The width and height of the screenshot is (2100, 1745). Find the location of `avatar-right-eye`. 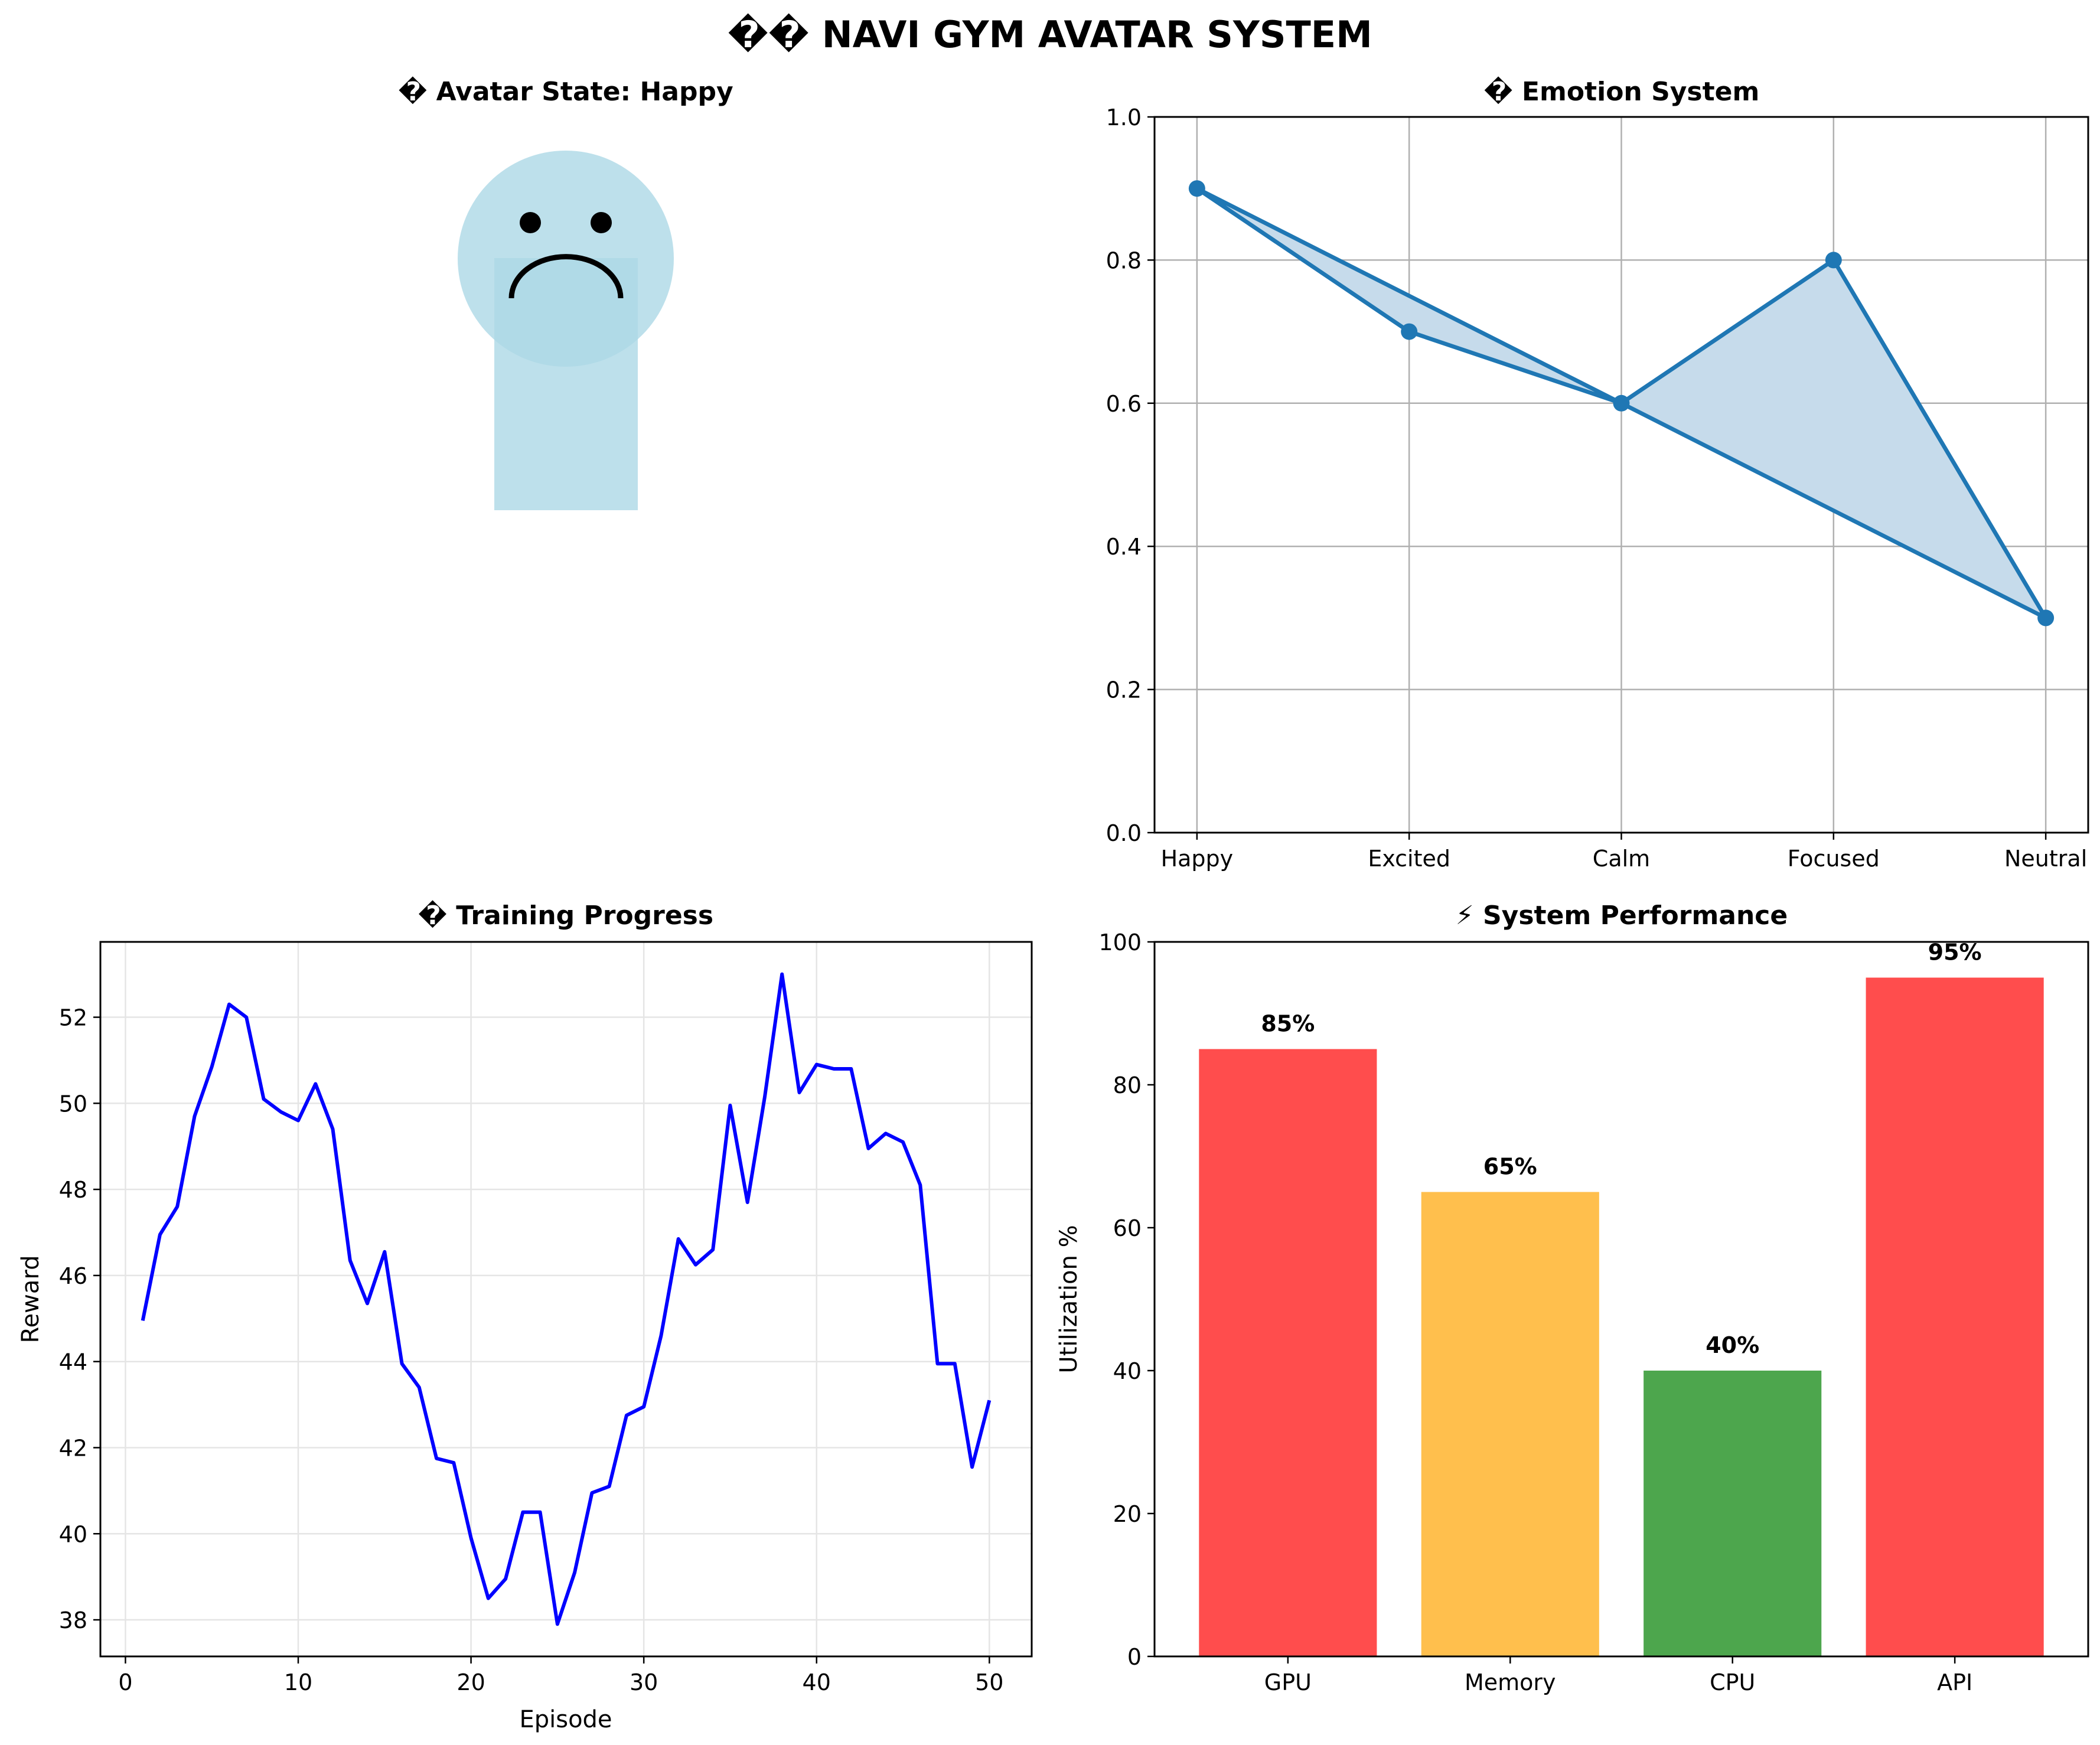

avatar-right-eye is located at coordinates (601, 222).